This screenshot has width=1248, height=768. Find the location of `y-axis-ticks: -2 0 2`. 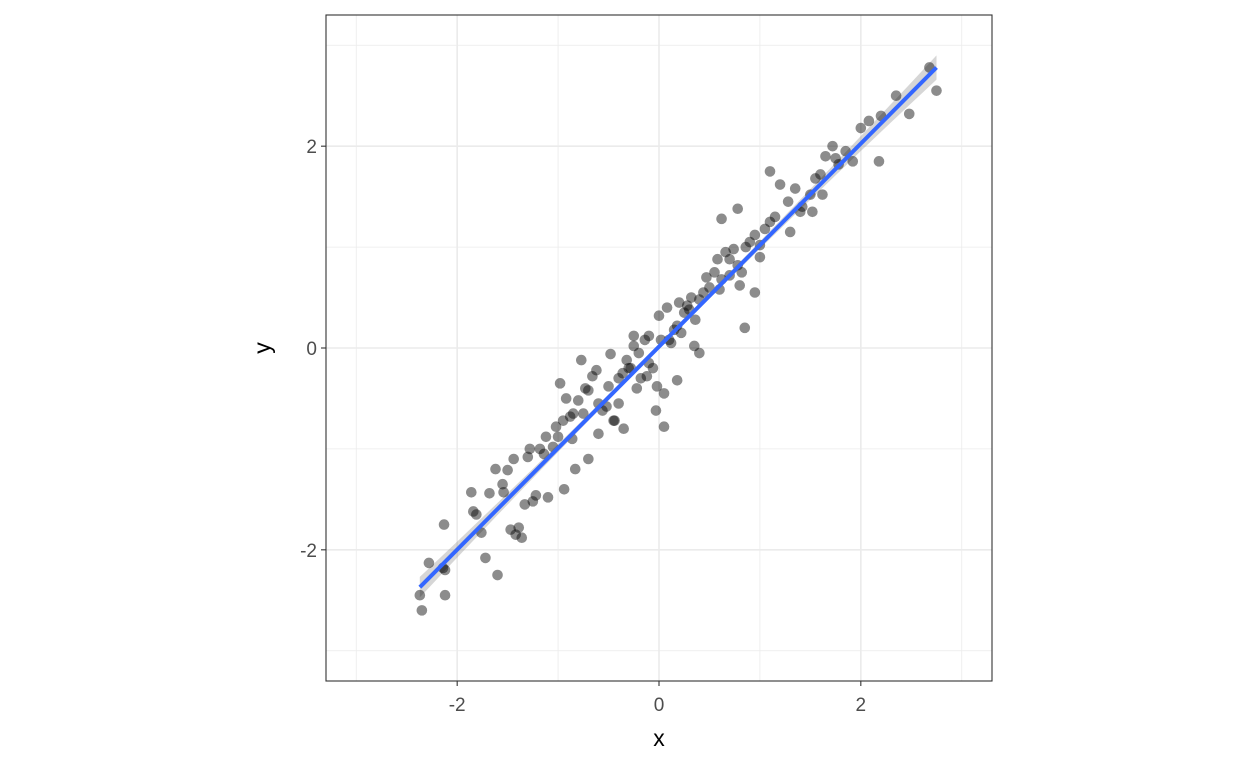

y-axis-ticks: -2 0 2 is located at coordinates (313, 349).